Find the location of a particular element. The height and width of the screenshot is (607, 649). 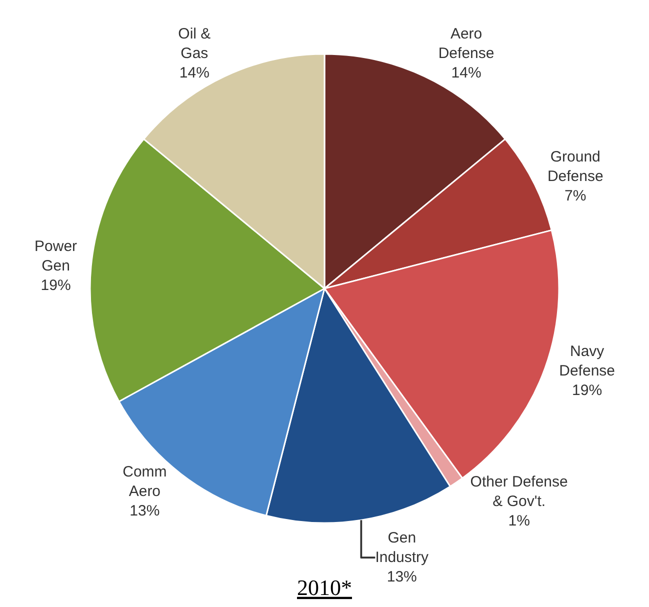

slice-label: Gen Industry is located at coordinates (402, 548).